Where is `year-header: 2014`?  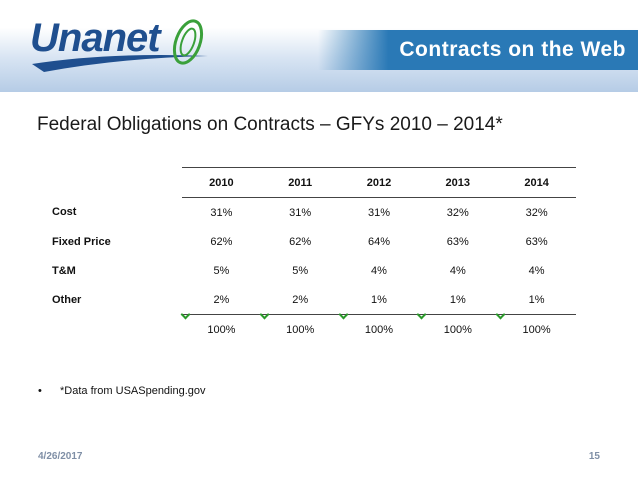 year-header: 2014 is located at coordinates (536, 182).